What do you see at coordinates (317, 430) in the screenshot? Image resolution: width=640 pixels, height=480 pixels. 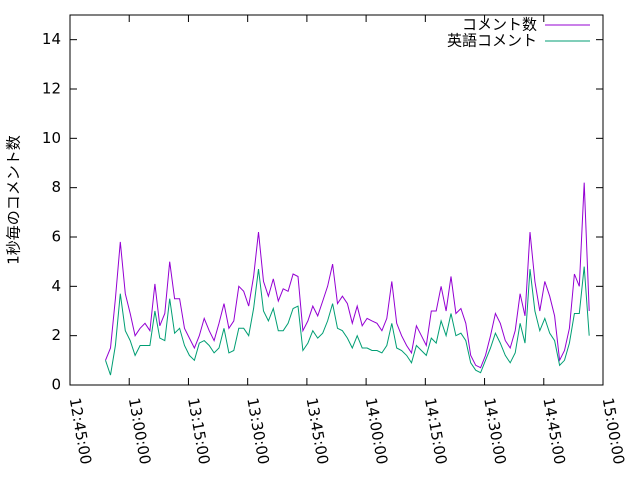 I see `x-tick-label: 13:45:00` at bounding box center [317, 430].